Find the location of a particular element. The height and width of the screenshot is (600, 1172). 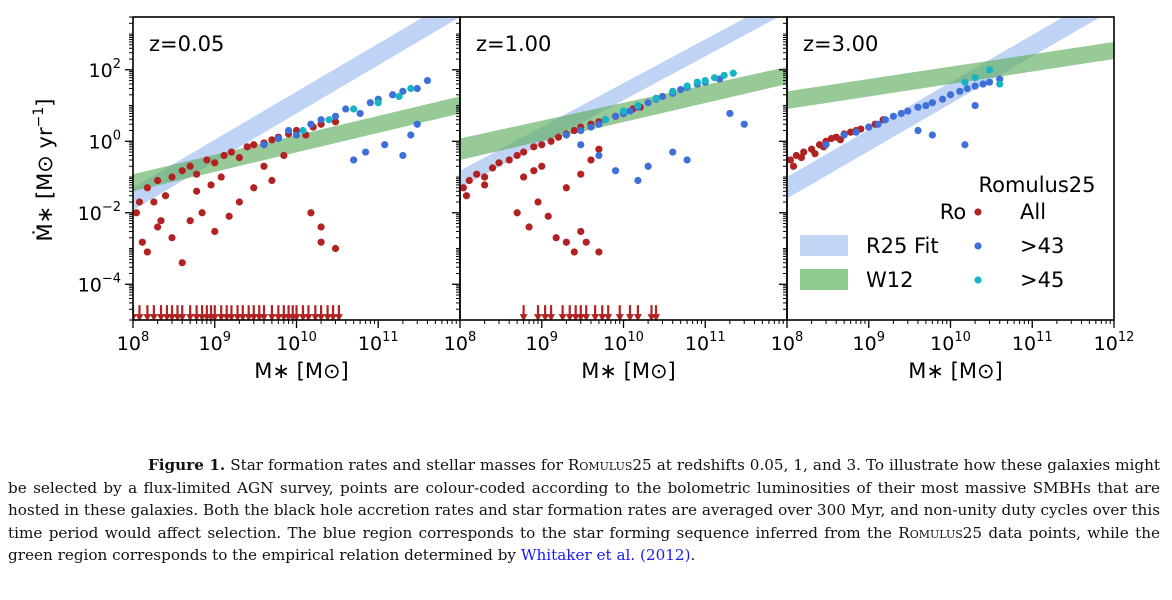

legend: Romulus25 Ro All >43 >45 R25 Fit W12 is located at coordinates (948, 232).